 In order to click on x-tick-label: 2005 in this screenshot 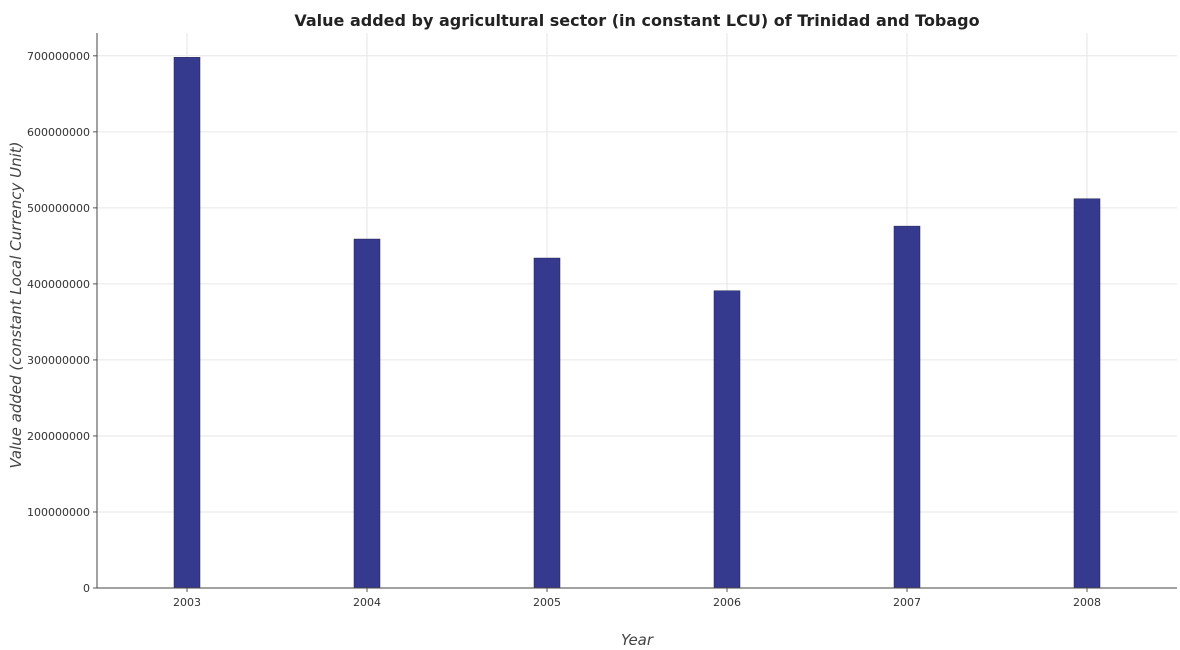, I will do `click(547, 602)`.